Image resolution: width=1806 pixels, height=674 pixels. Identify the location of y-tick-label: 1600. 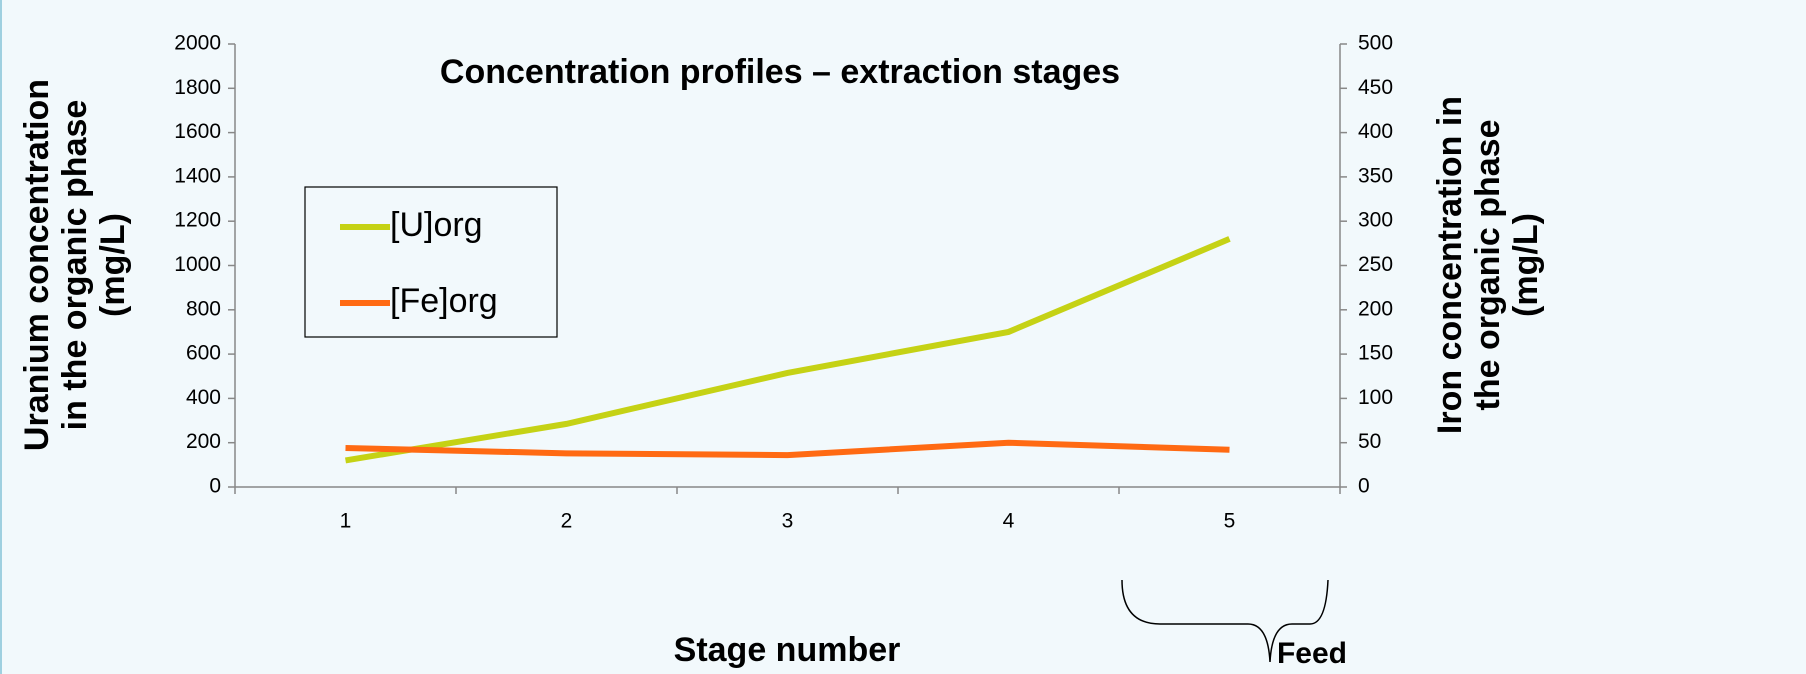
(197, 131).